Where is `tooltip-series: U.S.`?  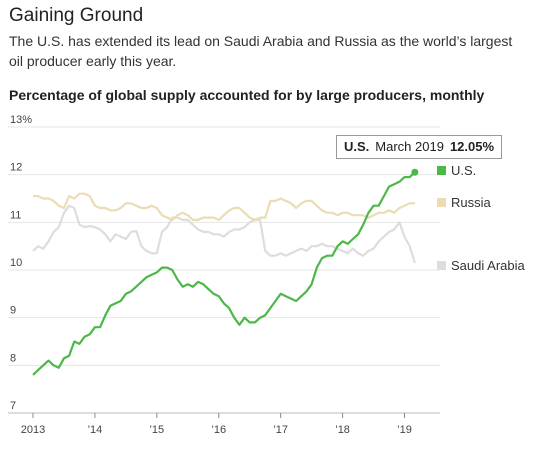
tooltip-series: U.S. is located at coordinates (357, 146).